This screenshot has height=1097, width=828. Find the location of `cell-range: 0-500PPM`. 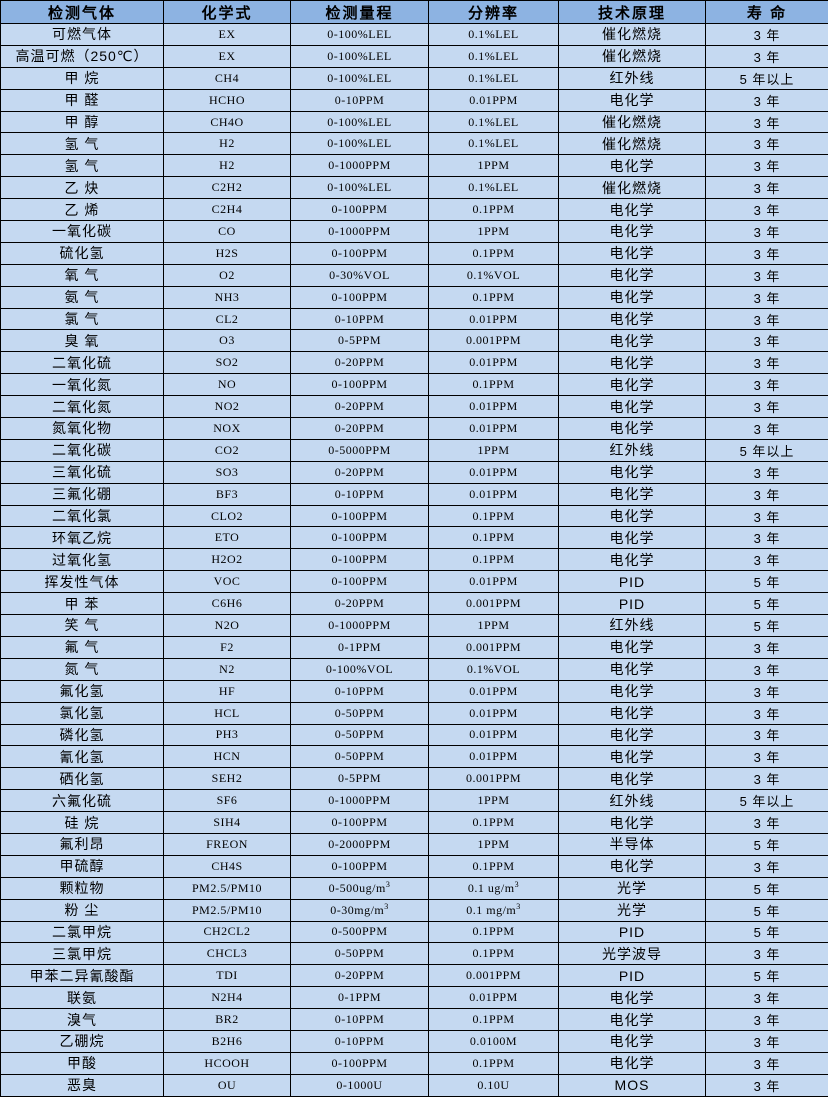

cell-range: 0-500PPM is located at coordinates (360, 932).